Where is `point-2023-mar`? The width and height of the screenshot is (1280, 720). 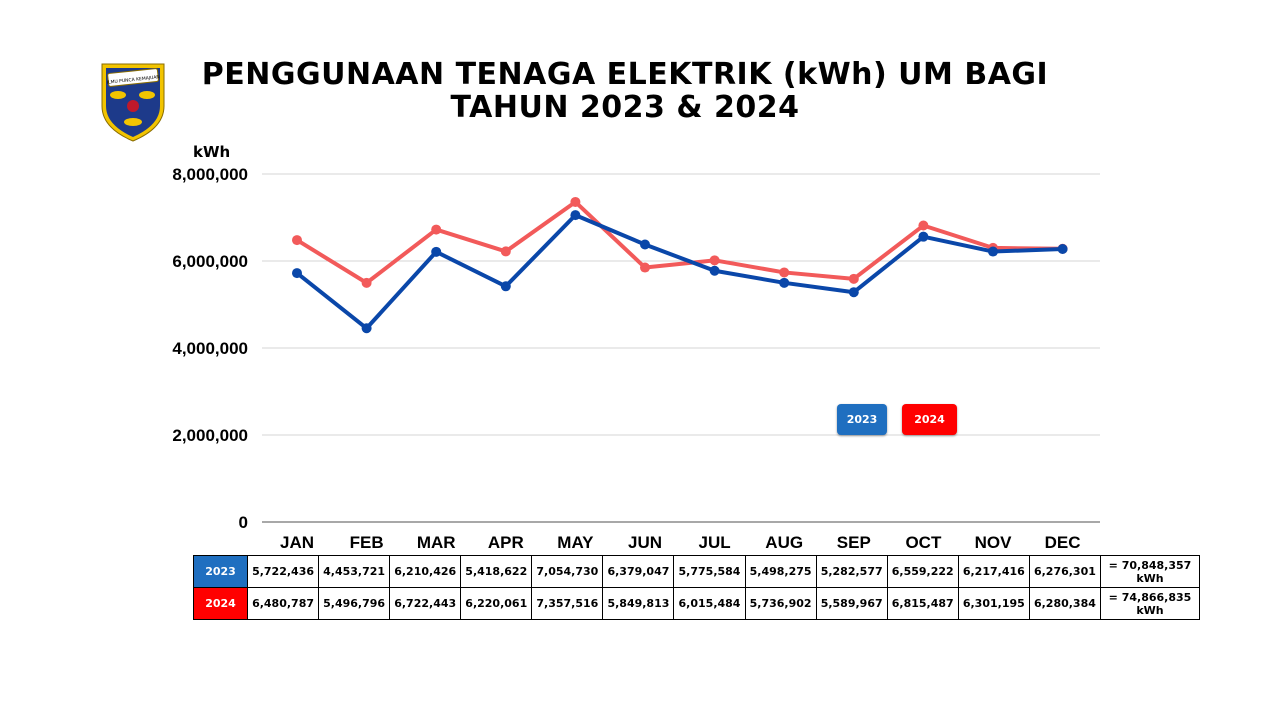 point-2023-mar is located at coordinates (436, 251).